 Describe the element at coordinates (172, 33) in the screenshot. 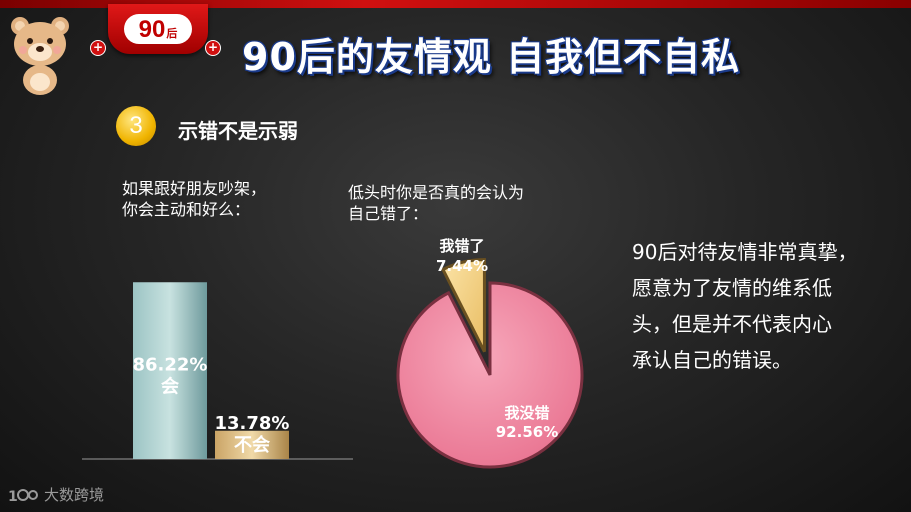

I see `header-tab-suffix: 后` at that location.